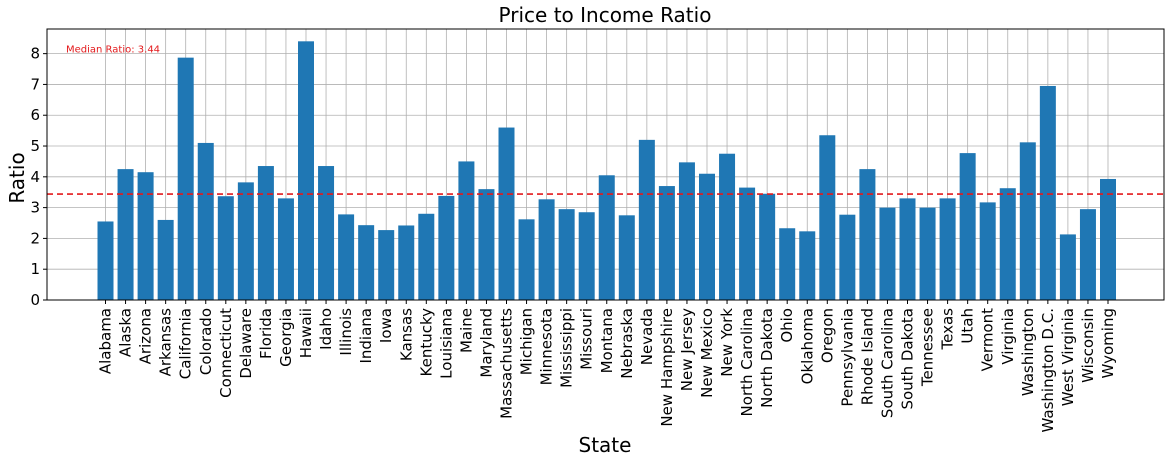 The height and width of the screenshot is (463, 1173). I want to click on y-tick-label: 4, so click(35, 177).